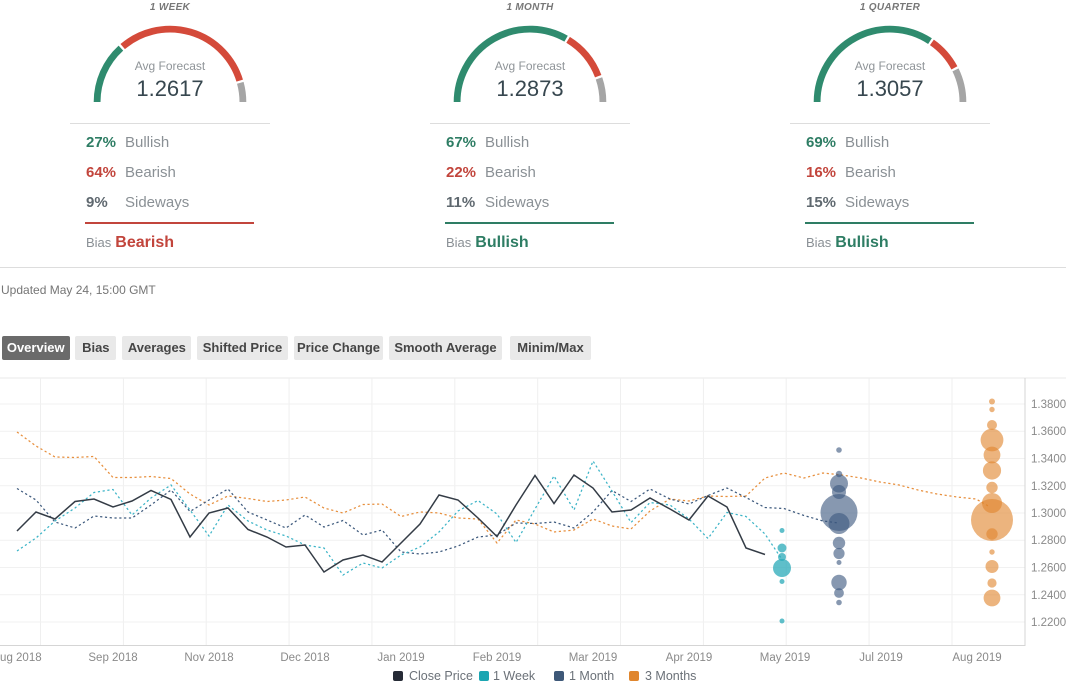 The width and height of the screenshot is (1066, 683). Describe the element at coordinates (497, 658) in the screenshot. I see `svg-text: Feb 2019` at that location.